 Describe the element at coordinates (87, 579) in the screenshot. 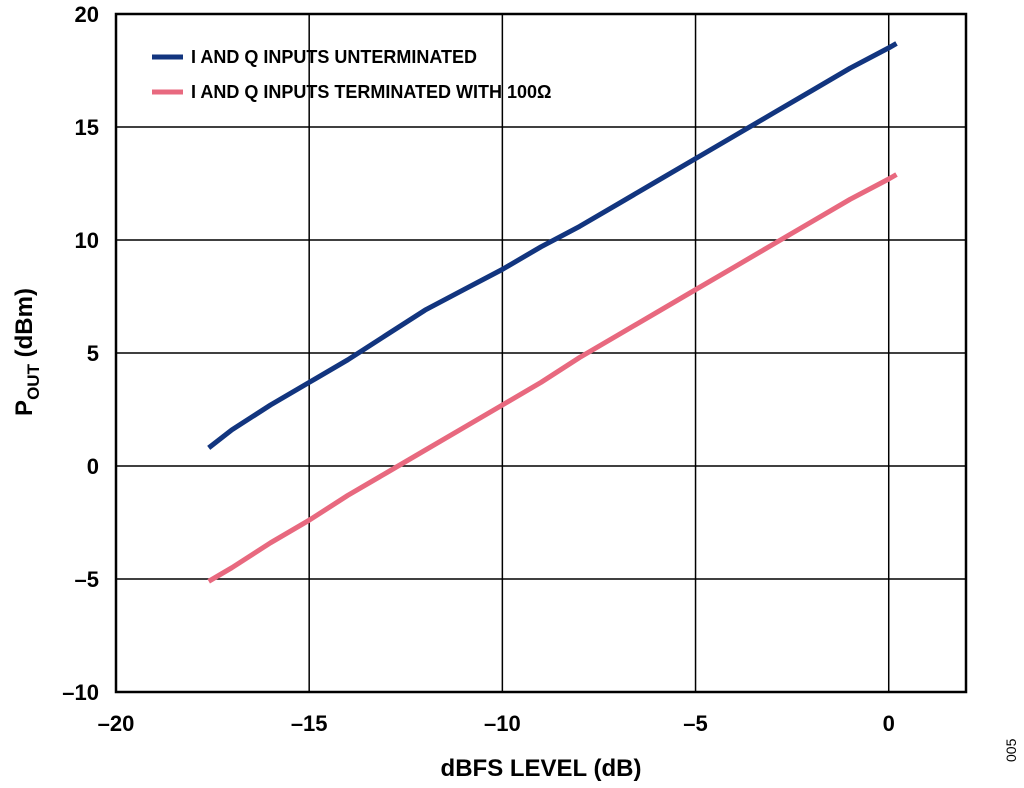

I see `y-tick-label: –5` at that location.